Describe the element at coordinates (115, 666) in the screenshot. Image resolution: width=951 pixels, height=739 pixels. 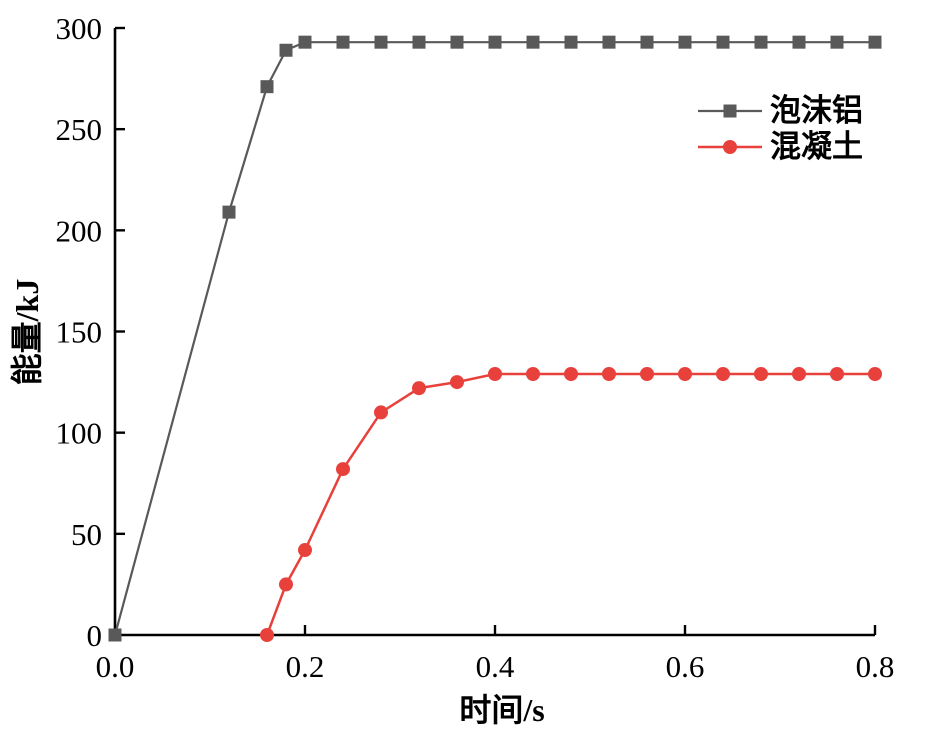
I see `x-tick-label: 0.0` at that location.